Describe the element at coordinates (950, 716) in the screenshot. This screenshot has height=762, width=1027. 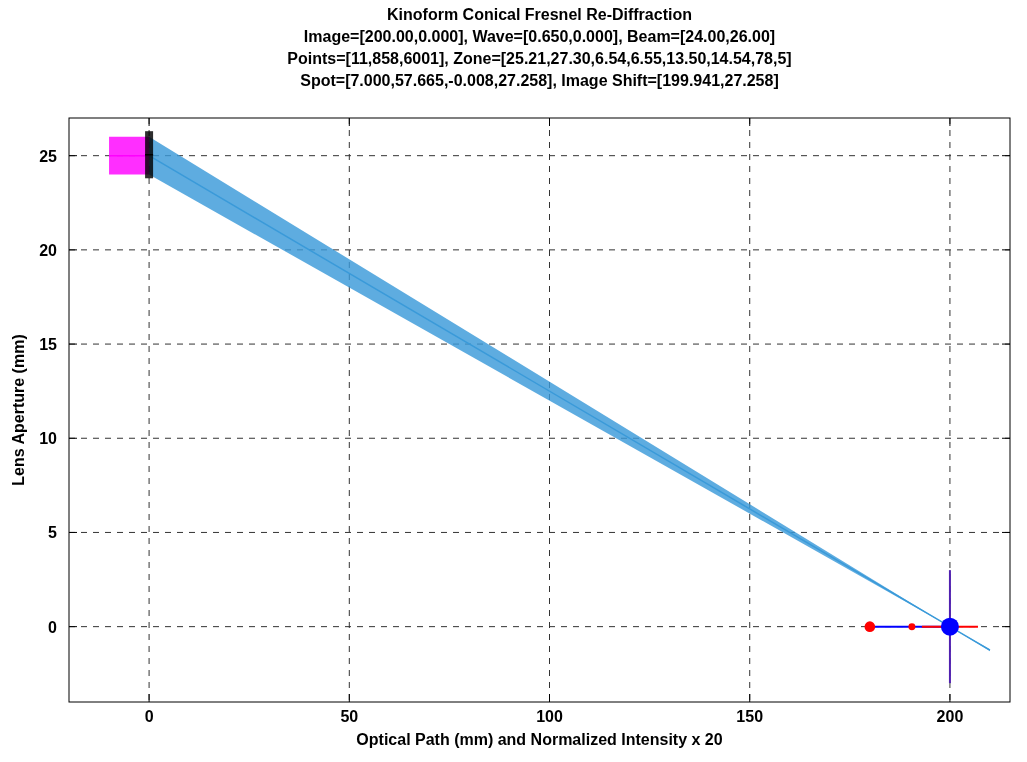
I see `x-tick-label: 200` at that location.